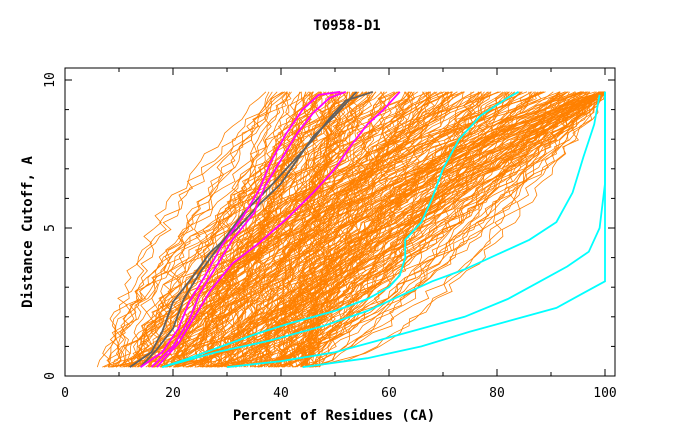  Describe the element at coordinates (389, 393) in the screenshot. I see `x-tick-label: 60` at that location.